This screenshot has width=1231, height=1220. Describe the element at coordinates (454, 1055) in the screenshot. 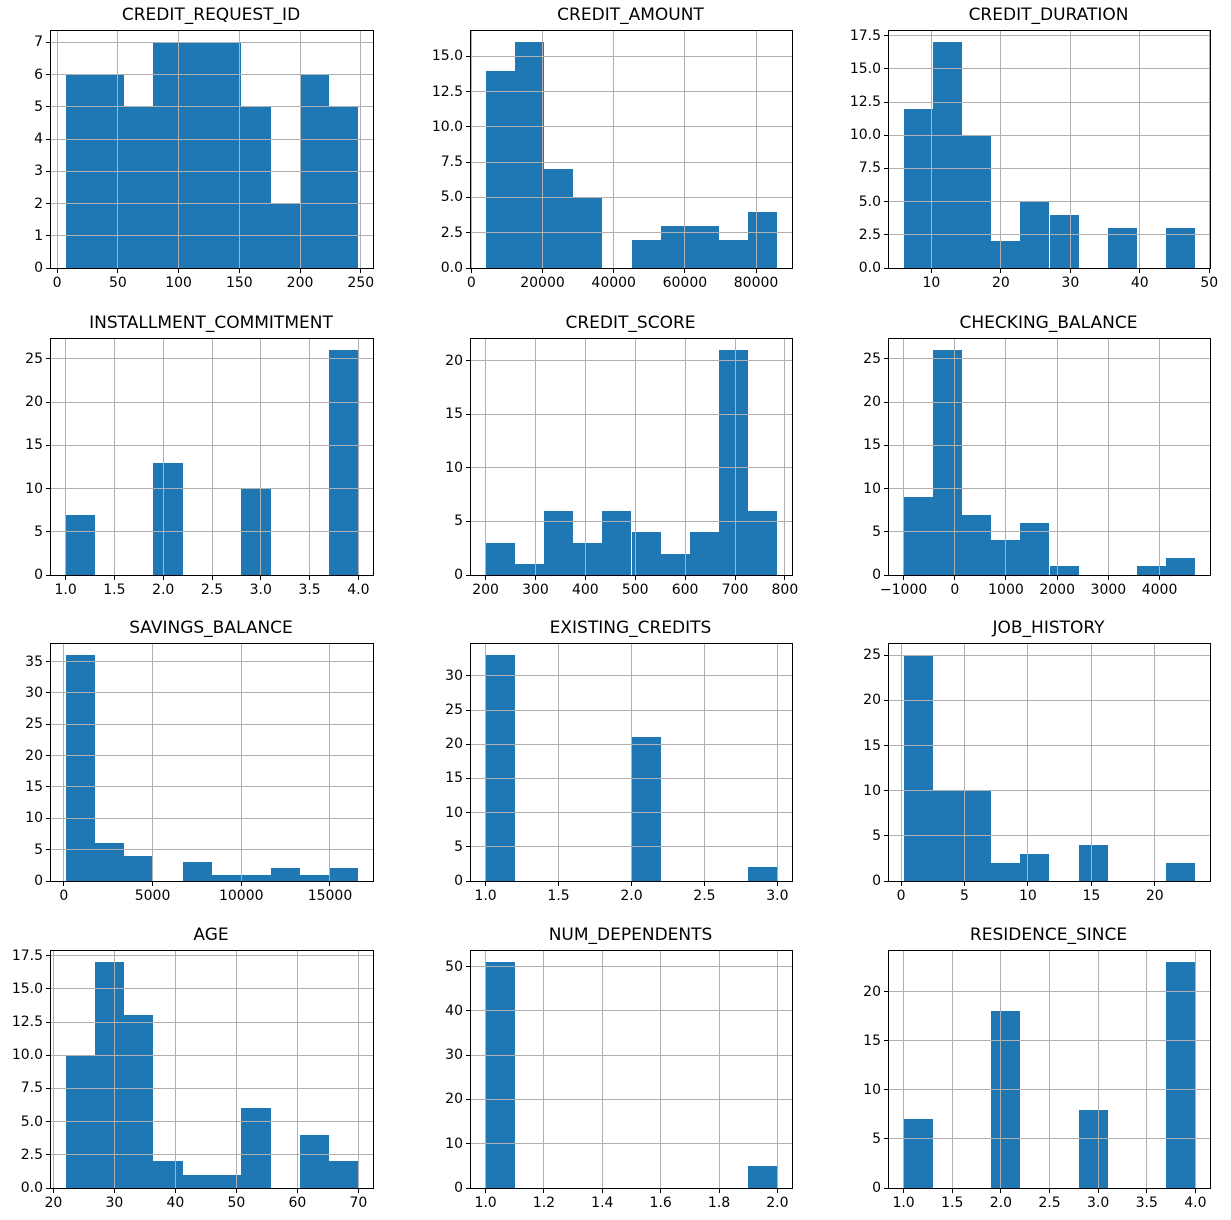

I see `y-tick-label: 30` at that location.